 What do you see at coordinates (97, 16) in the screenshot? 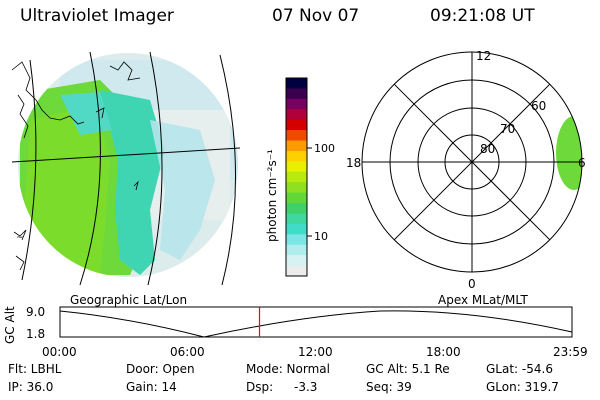
I see `app-title: Ultraviolet Imager` at bounding box center [97, 16].